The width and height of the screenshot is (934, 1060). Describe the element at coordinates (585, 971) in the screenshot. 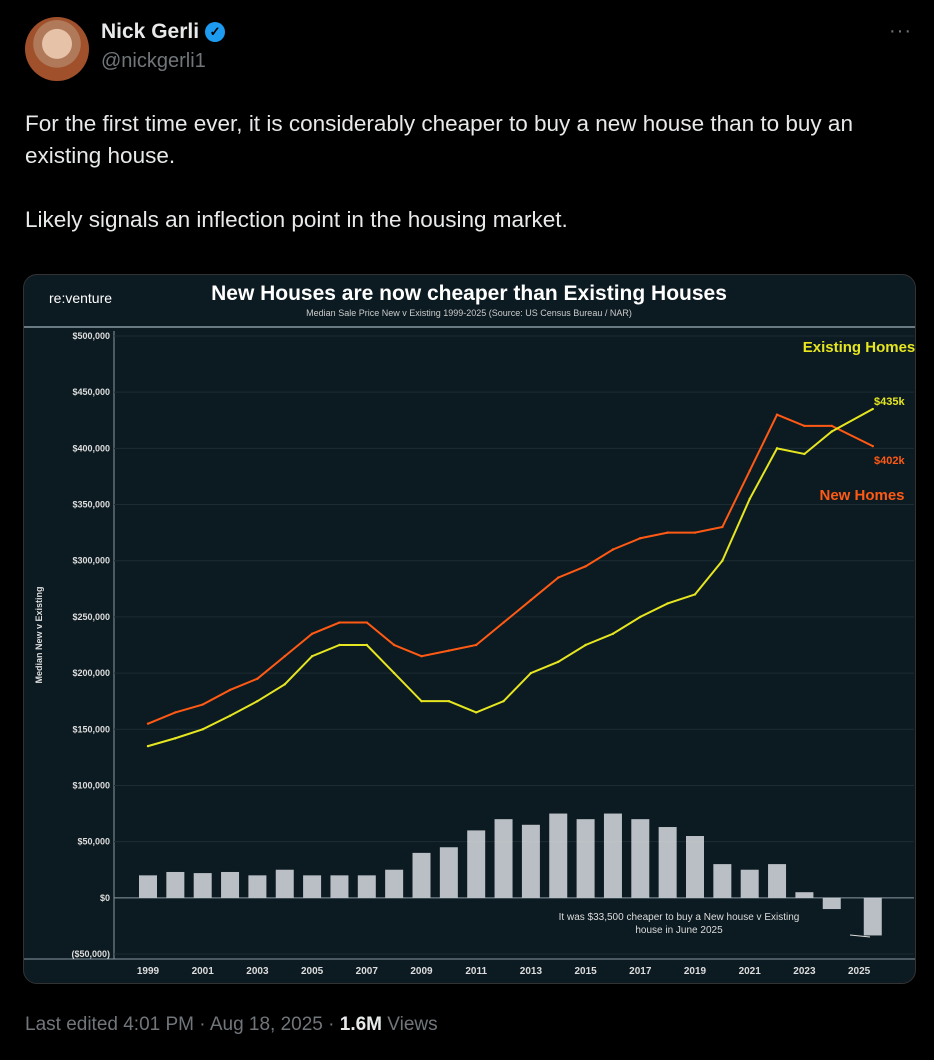

I see `x-tick-label: 2015` at that location.